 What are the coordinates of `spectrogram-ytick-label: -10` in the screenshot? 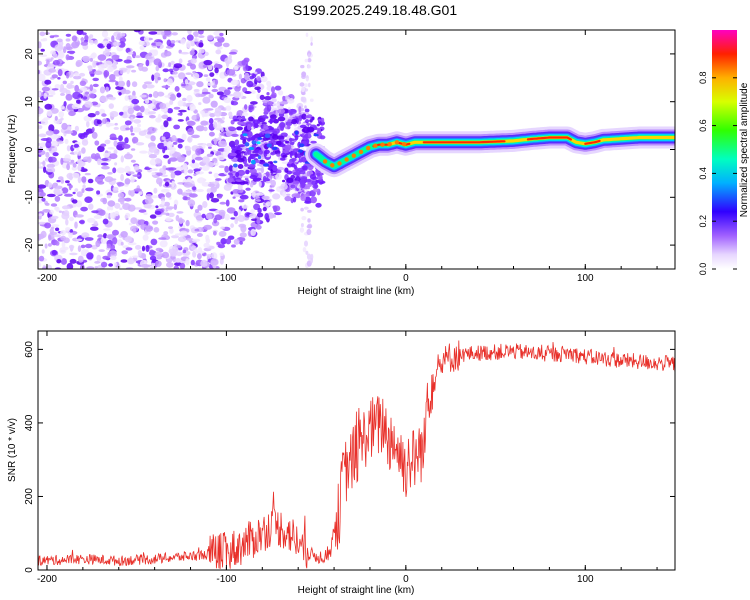 It's located at (29, 197).